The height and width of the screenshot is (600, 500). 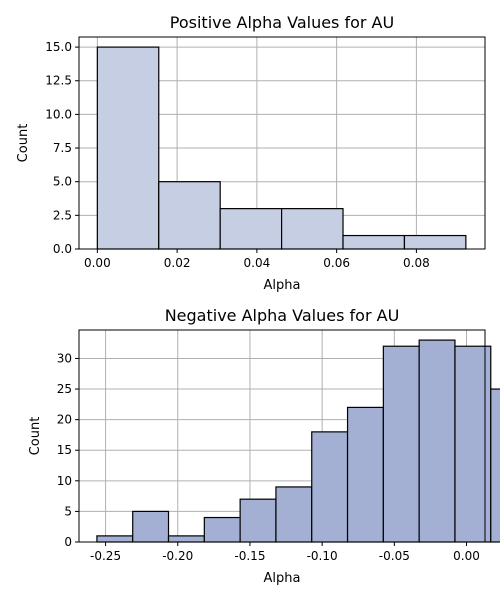 I want to click on y-tick-label: 15, so click(x=64, y=450).